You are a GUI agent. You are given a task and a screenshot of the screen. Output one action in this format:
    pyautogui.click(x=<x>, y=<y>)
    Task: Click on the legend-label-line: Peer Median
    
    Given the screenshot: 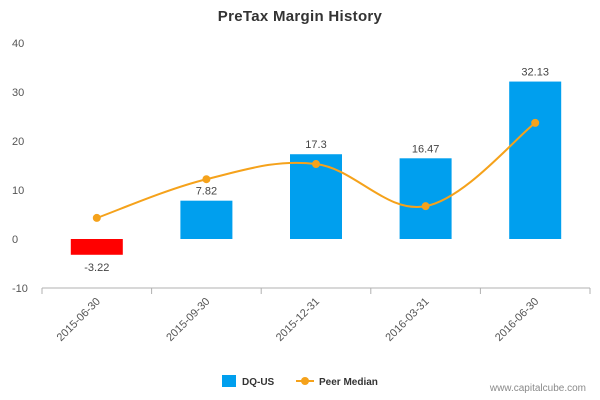 What is the action you would take?
    pyautogui.click(x=348, y=382)
    